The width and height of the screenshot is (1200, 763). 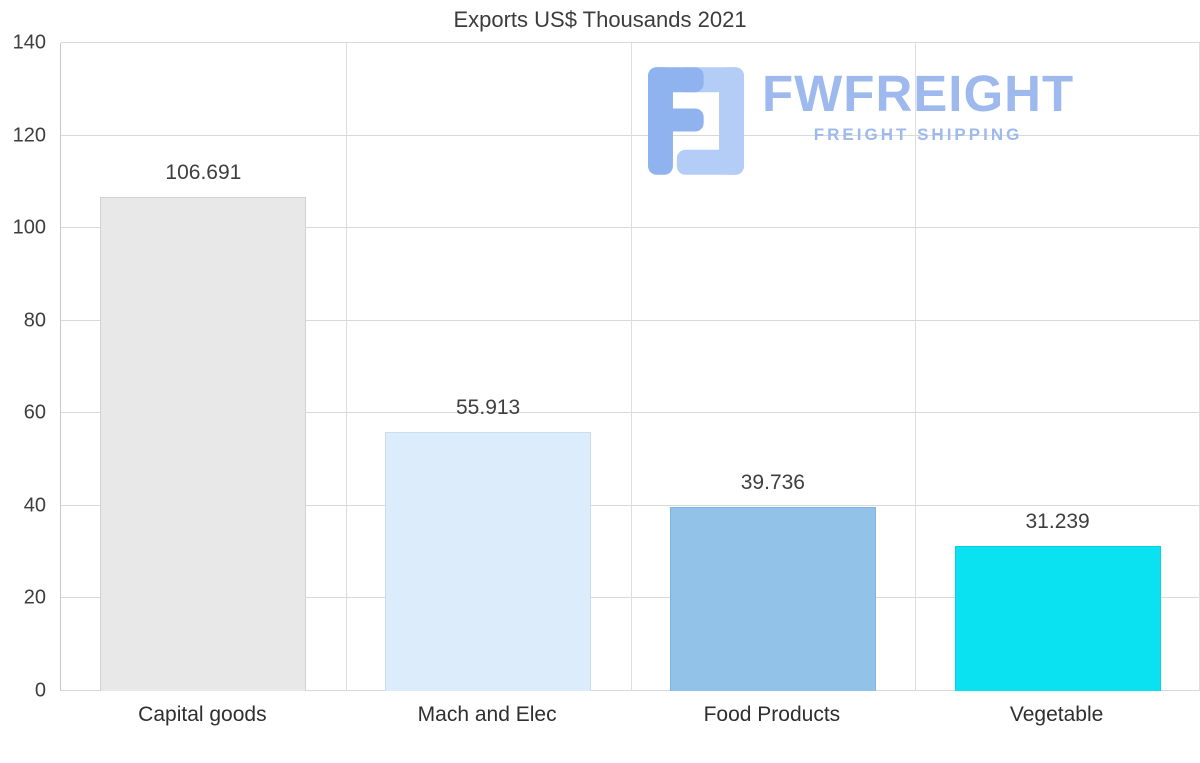 I want to click on y-axis-tick-label: 140, so click(x=29, y=42).